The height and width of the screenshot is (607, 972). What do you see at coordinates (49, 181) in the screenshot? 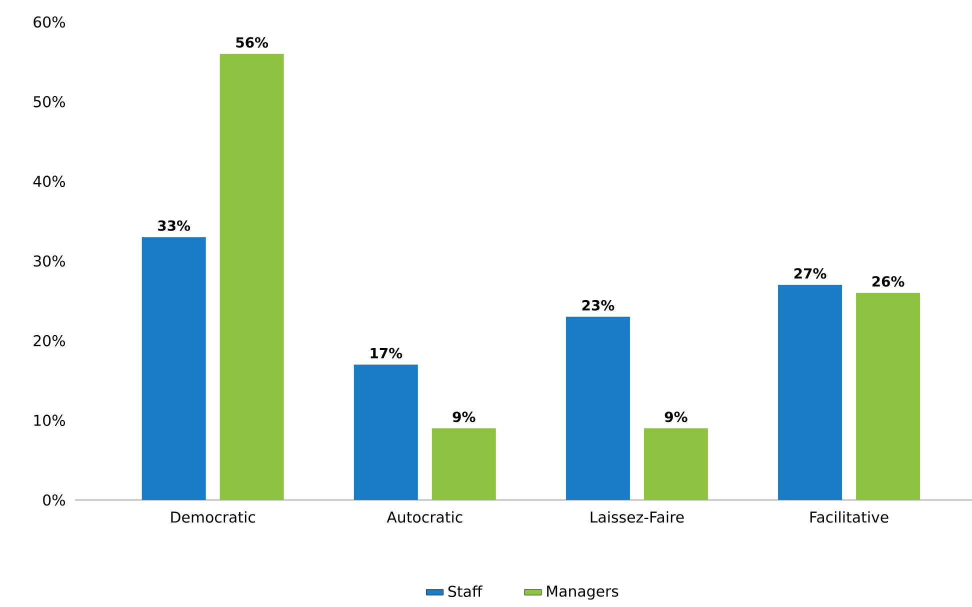
I see `y-tick-label: 40%` at bounding box center [49, 181].